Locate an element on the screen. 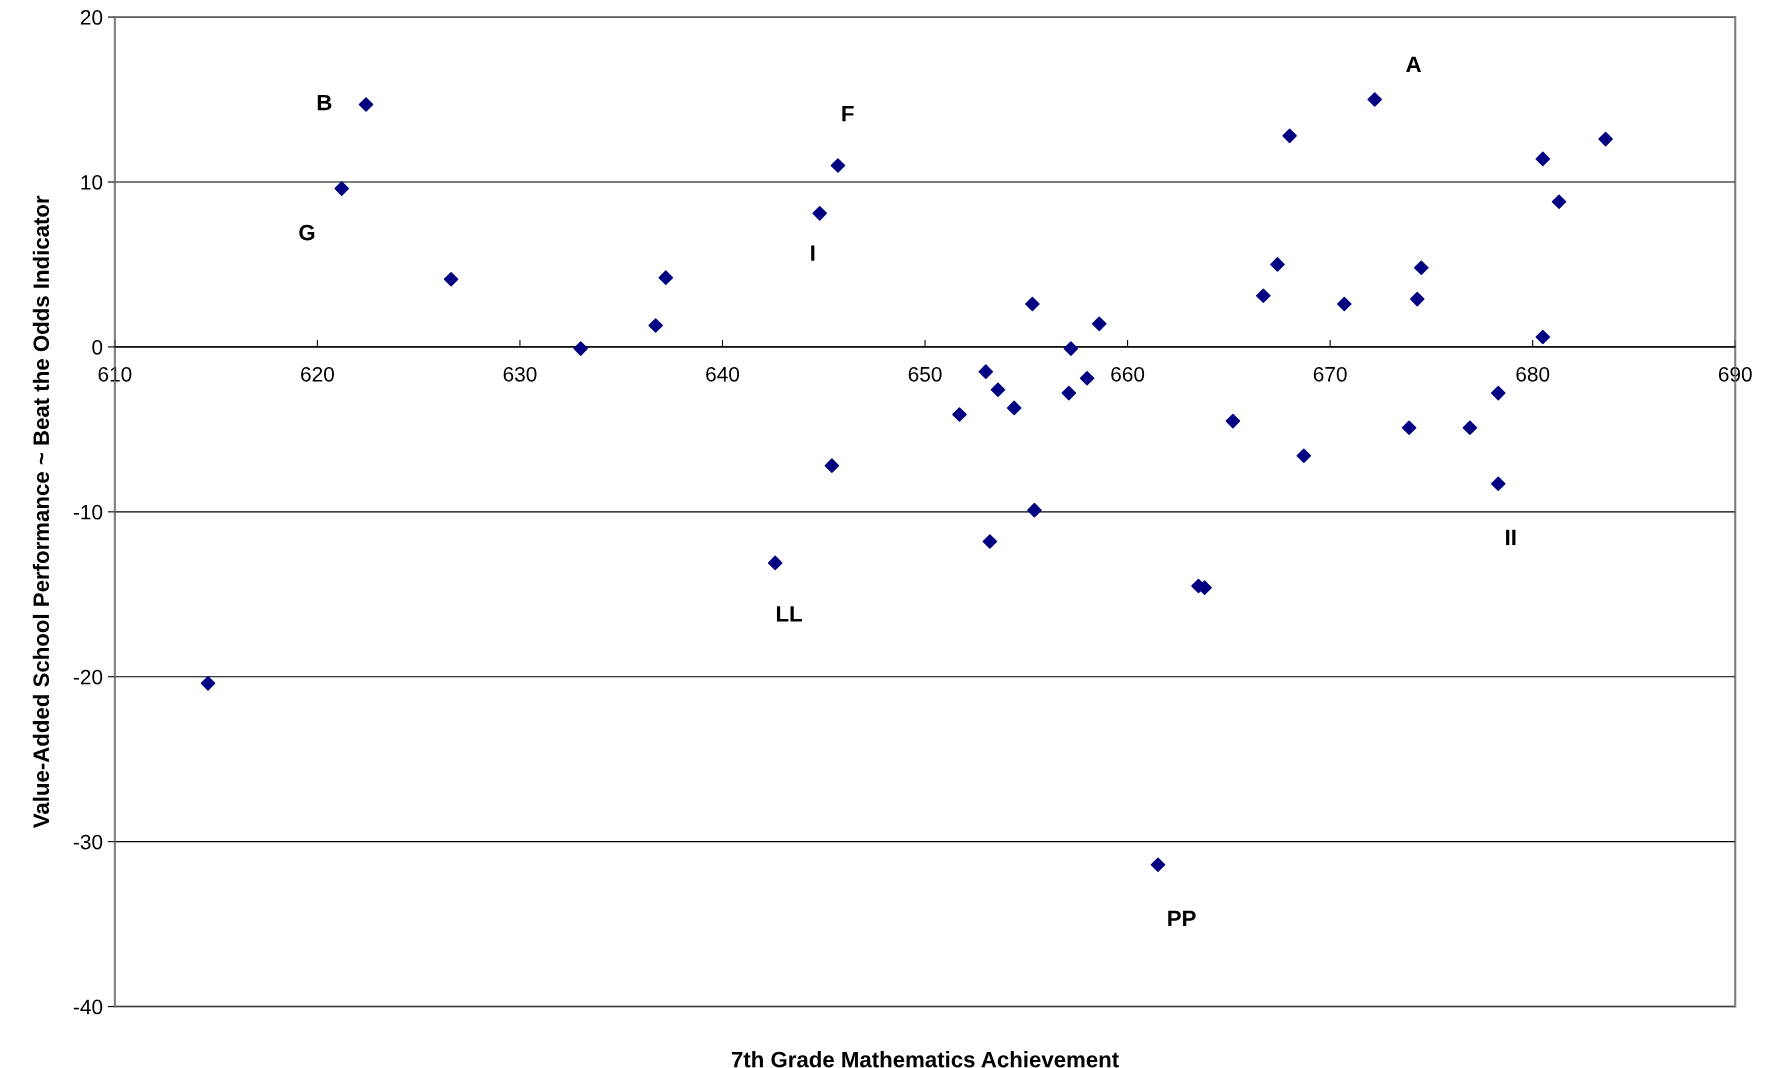 Image resolution: width=1783 pixels, height=1068 pixels. x-axis-title: 7th Grade Mathematics Achievement is located at coordinates (925, 1059).